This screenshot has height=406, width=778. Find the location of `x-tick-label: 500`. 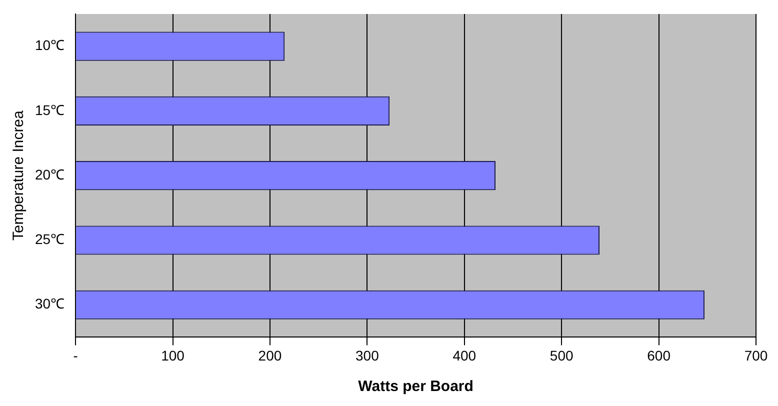

x-tick-label: 500 is located at coordinates (562, 355).